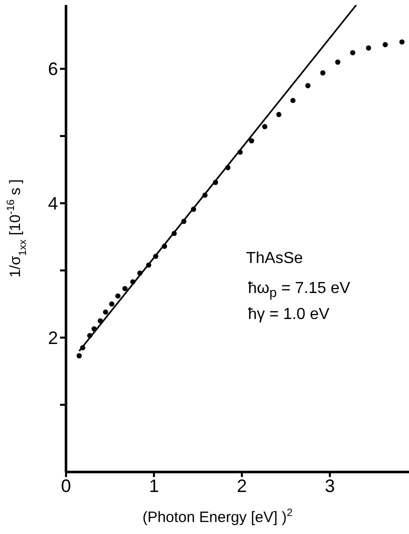 This screenshot has height=534, width=409. I want to click on x-tick-label: 0, so click(66, 486).